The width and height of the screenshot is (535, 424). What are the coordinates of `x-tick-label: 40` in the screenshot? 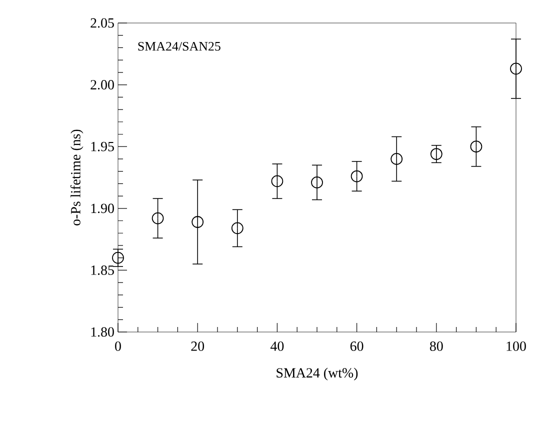 It's located at (277, 346).